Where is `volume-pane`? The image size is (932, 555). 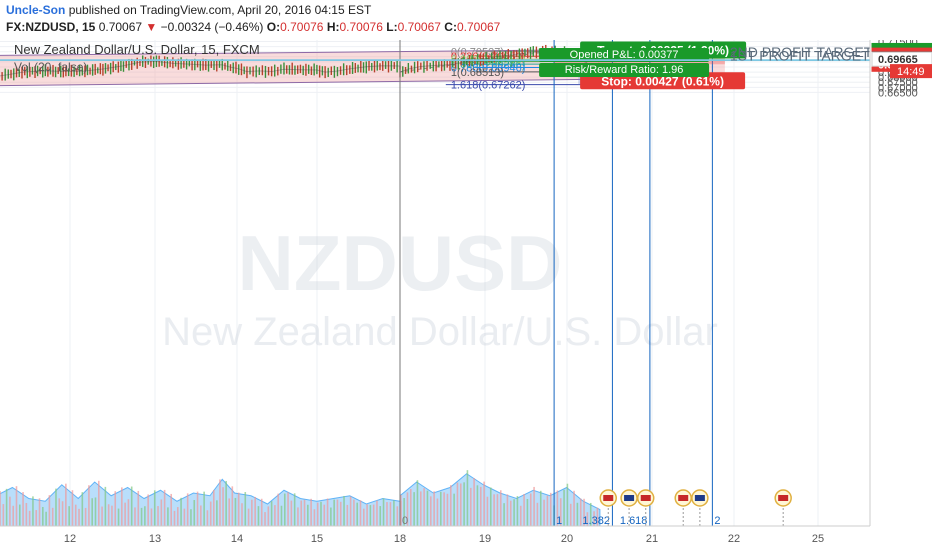
volume-pane is located at coordinates (300, 498).